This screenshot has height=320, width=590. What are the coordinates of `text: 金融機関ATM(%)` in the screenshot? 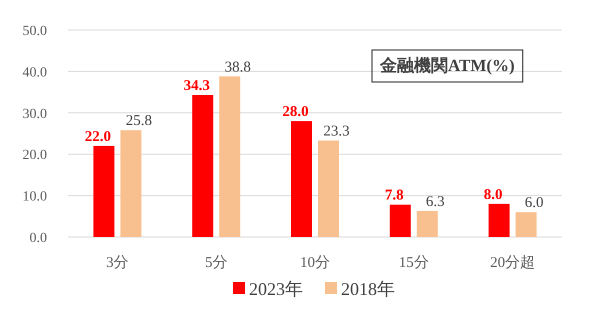 It's located at (447, 65).